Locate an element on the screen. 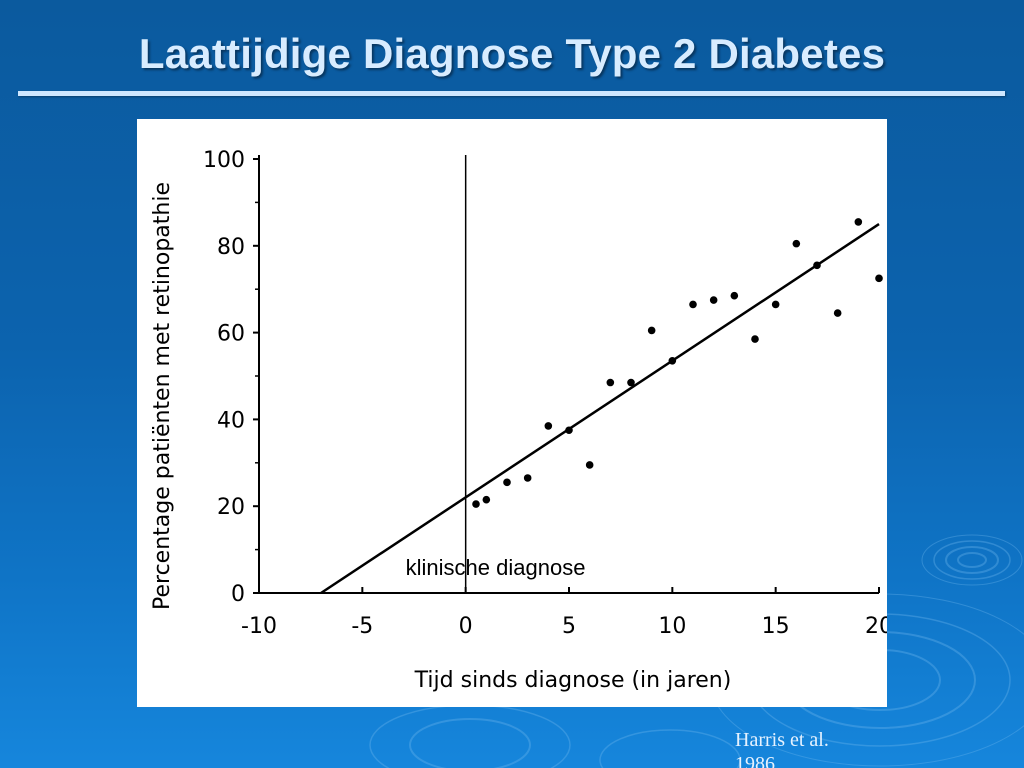 The height and width of the screenshot is (768, 1024). x-tick-label: 5 is located at coordinates (569, 626).